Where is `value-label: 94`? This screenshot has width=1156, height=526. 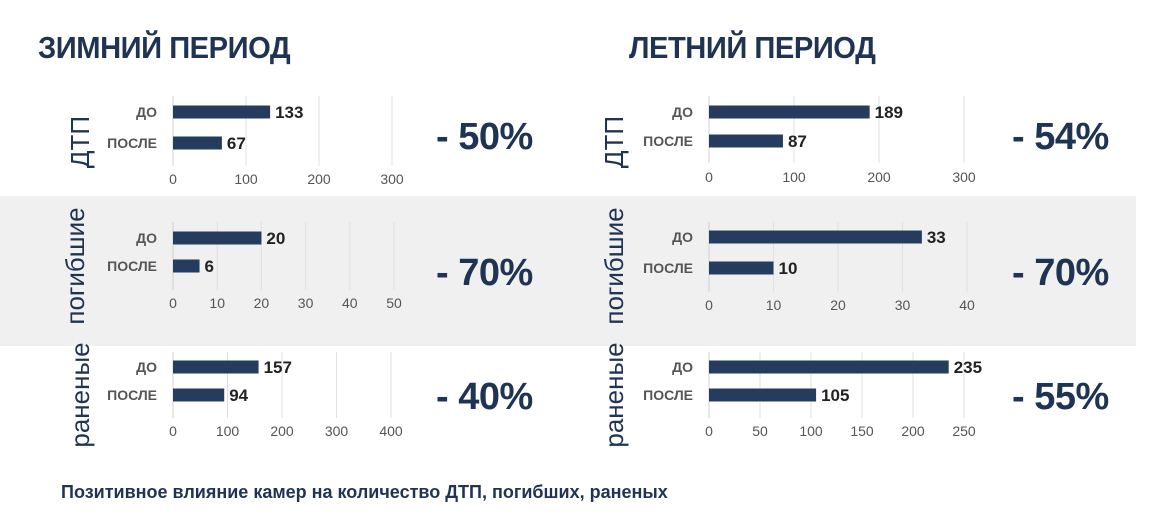
value-label: 94 is located at coordinates (238, 395).